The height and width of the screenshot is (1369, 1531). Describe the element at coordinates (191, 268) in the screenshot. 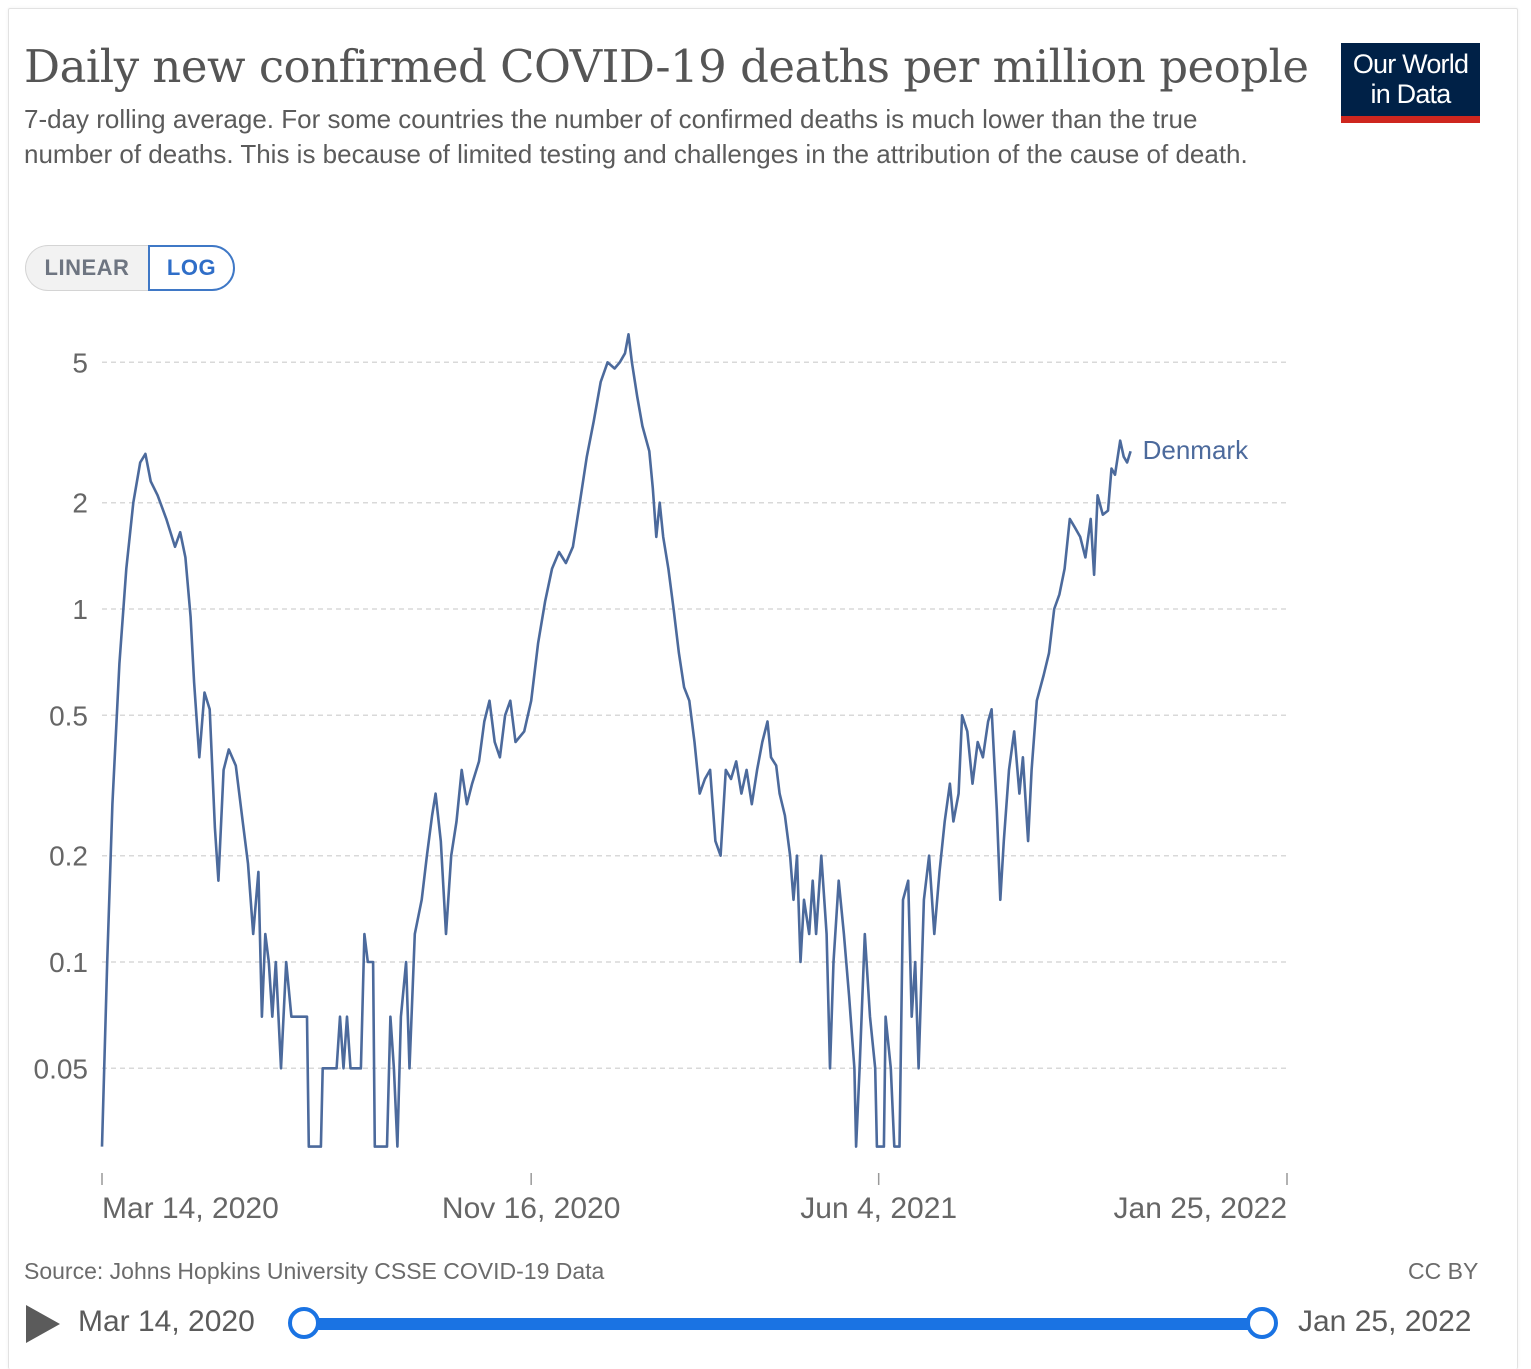

I see `log-scale-button: LOG` at that location.